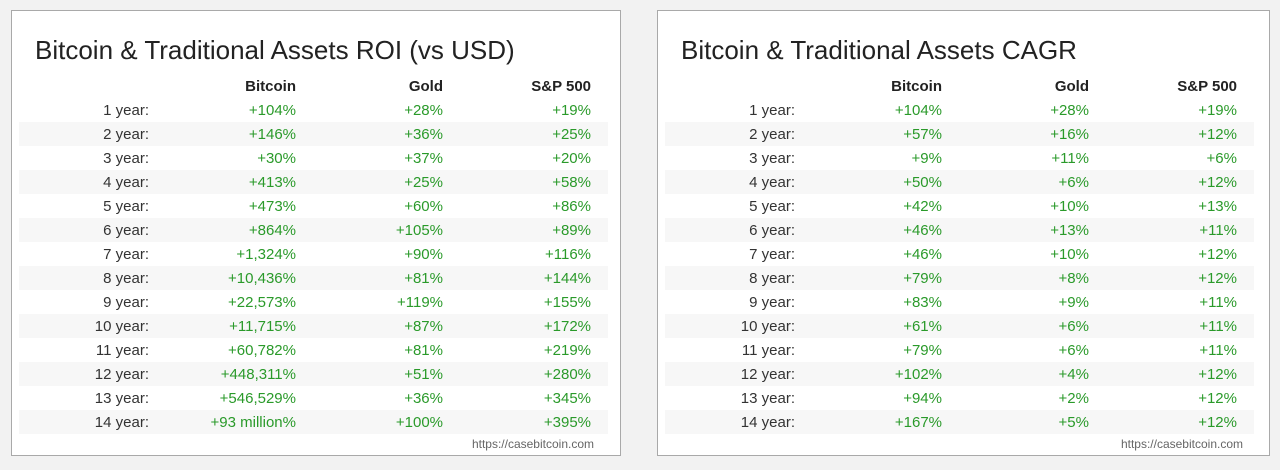 Image resolution: width=1280 pixels, height=470 pixels. What do you see at coordinates (922, 398) in the screenshot?
I see `return-value: +94%` at bounding box center [922, 398].